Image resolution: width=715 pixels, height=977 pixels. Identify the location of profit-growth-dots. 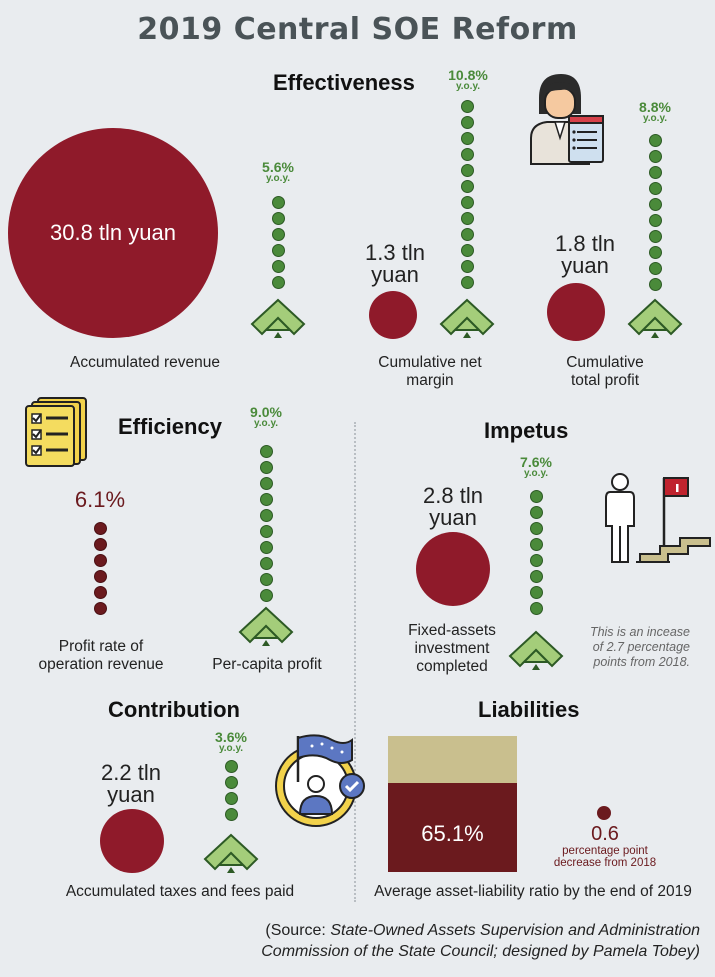
(655, 214).